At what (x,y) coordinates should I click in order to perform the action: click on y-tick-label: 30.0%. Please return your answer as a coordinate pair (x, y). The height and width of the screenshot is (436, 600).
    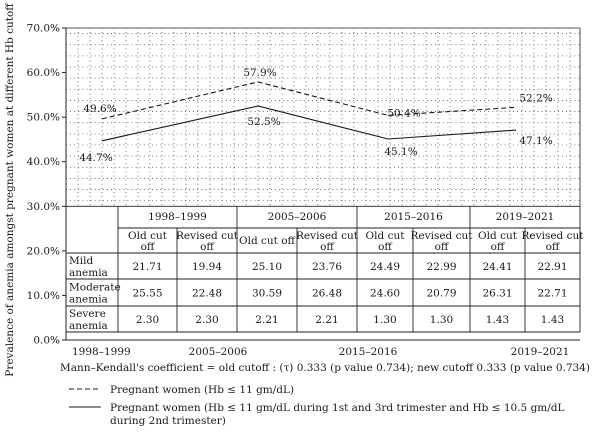
    Looking at the image, I should click on (43, 207).